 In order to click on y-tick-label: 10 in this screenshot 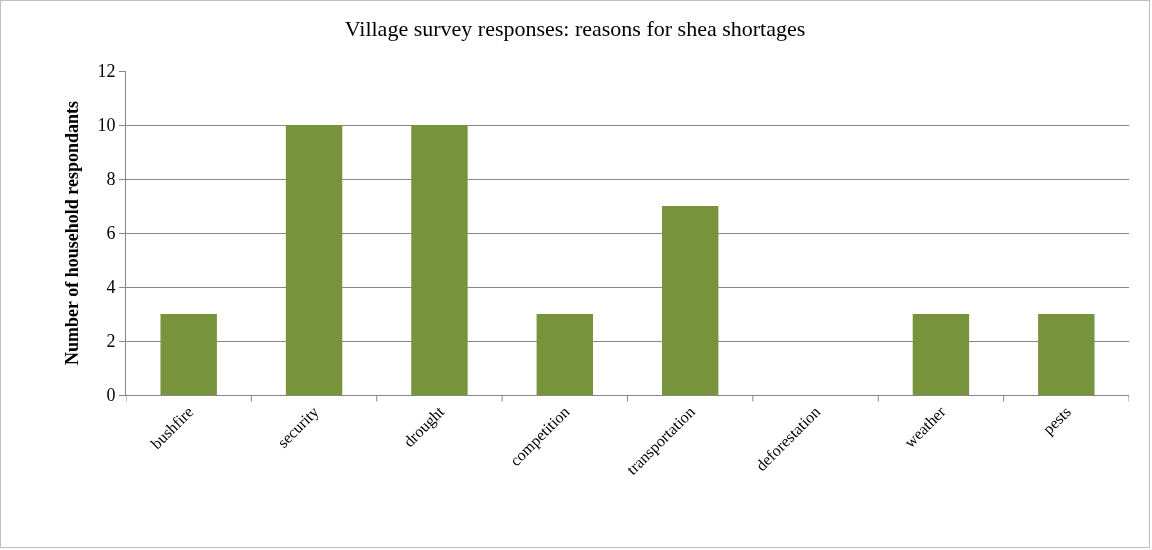, I will do `click(106, 125)`.